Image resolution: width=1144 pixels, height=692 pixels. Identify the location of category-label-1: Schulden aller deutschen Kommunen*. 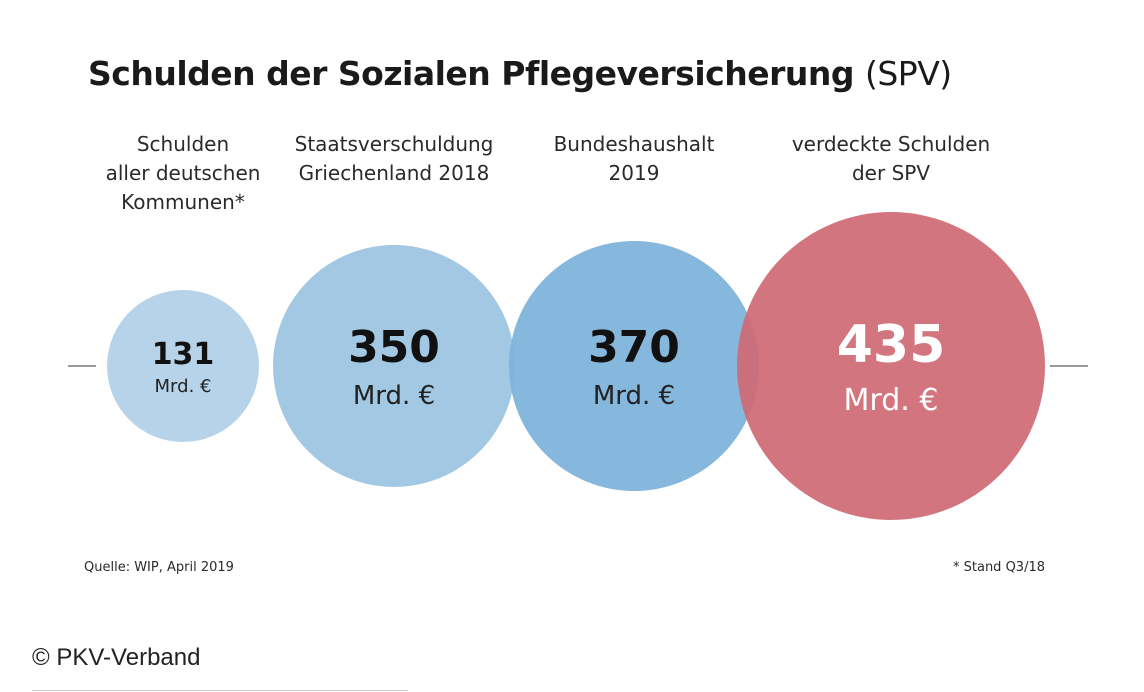
(183, 173).